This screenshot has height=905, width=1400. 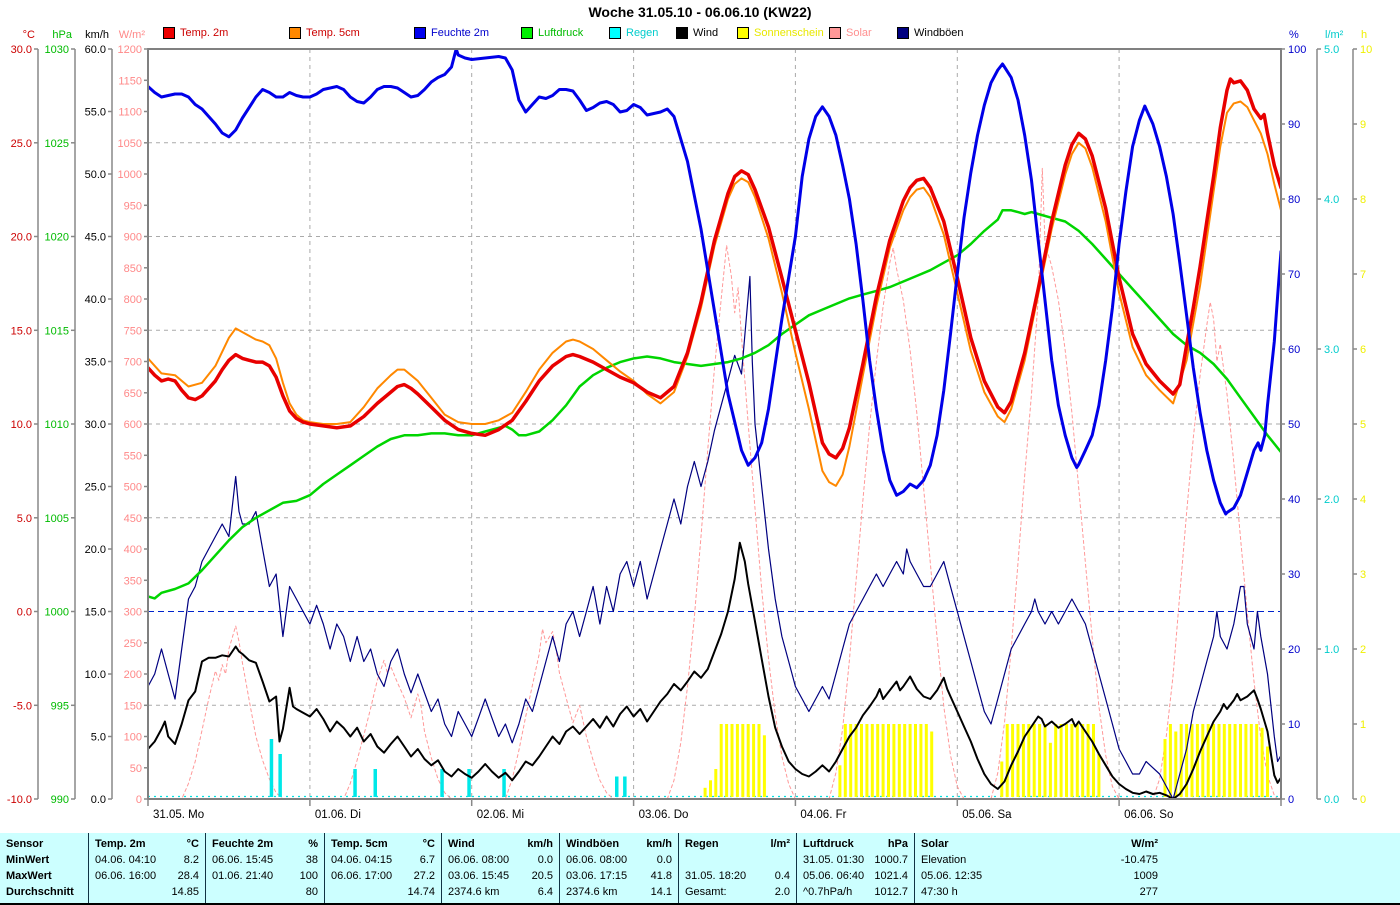 I want to click on legend-item-feuchte-2m: Feuchte 2m, so click(x=451, y=33).